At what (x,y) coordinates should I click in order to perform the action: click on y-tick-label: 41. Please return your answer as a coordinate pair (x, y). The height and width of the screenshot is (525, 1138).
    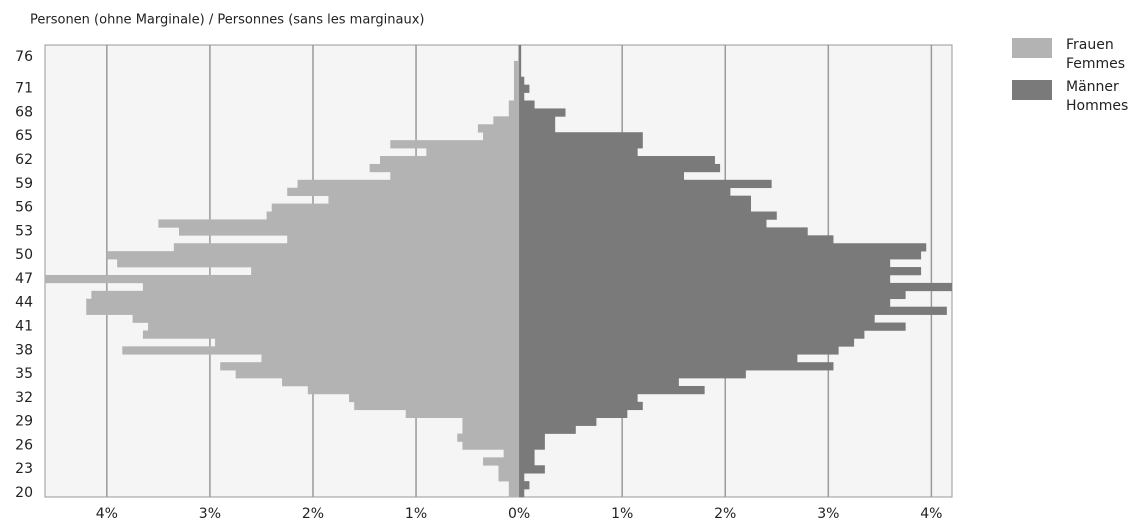
    Looking at the image, I should click on (24, 327).